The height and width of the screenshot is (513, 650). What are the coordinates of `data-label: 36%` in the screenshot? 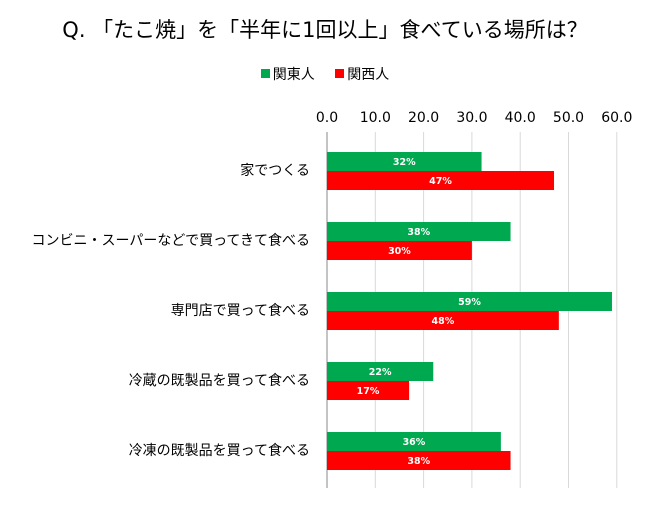 It's located at (414, 442).